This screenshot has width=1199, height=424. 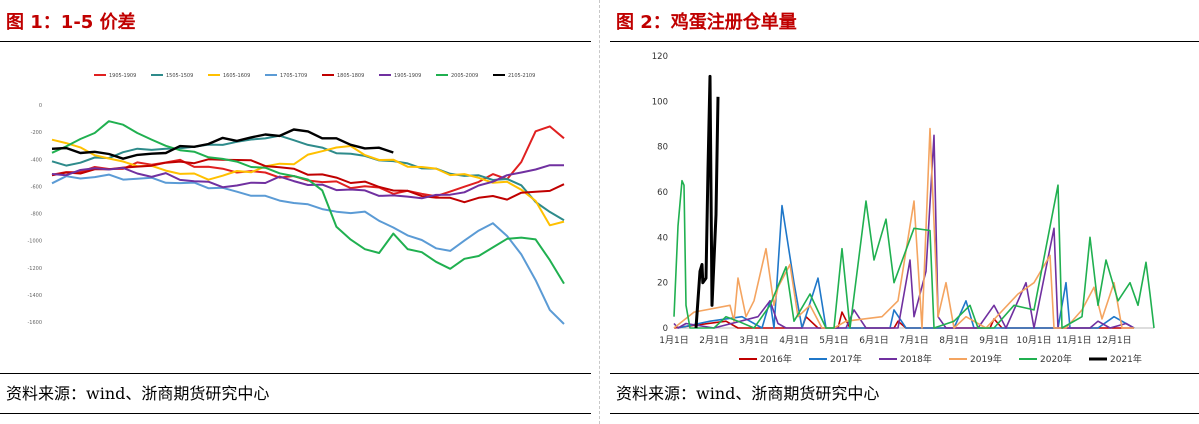 What do you see at coordinates (873, 340) in the screenshot?
I see `x-tick-label: 6月1日` at bounding box center [873, 340].